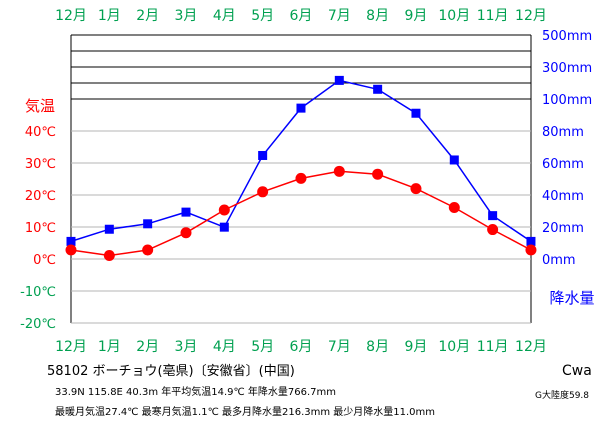 The height and width of the screenshot is (425, 611). I want to click on bottom-month-labels: 12月 1月 2月 3月 4月 5月 6月 7月 8月 9月 10月 11月 12月, so click(301, 347).